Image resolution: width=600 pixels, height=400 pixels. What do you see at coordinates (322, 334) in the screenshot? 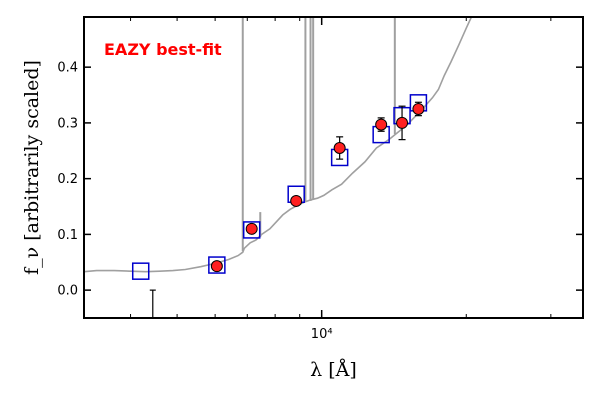
I see `x-tick-label: 10⁴` at bounding box center [322, 334].